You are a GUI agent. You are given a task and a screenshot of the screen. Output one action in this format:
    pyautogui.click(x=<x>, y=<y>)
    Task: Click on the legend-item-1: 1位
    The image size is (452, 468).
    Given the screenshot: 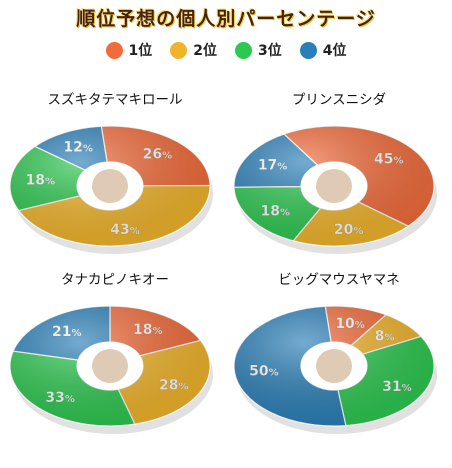 What is the action you would take?
    pyautogui.click(x=129, y=50)
    